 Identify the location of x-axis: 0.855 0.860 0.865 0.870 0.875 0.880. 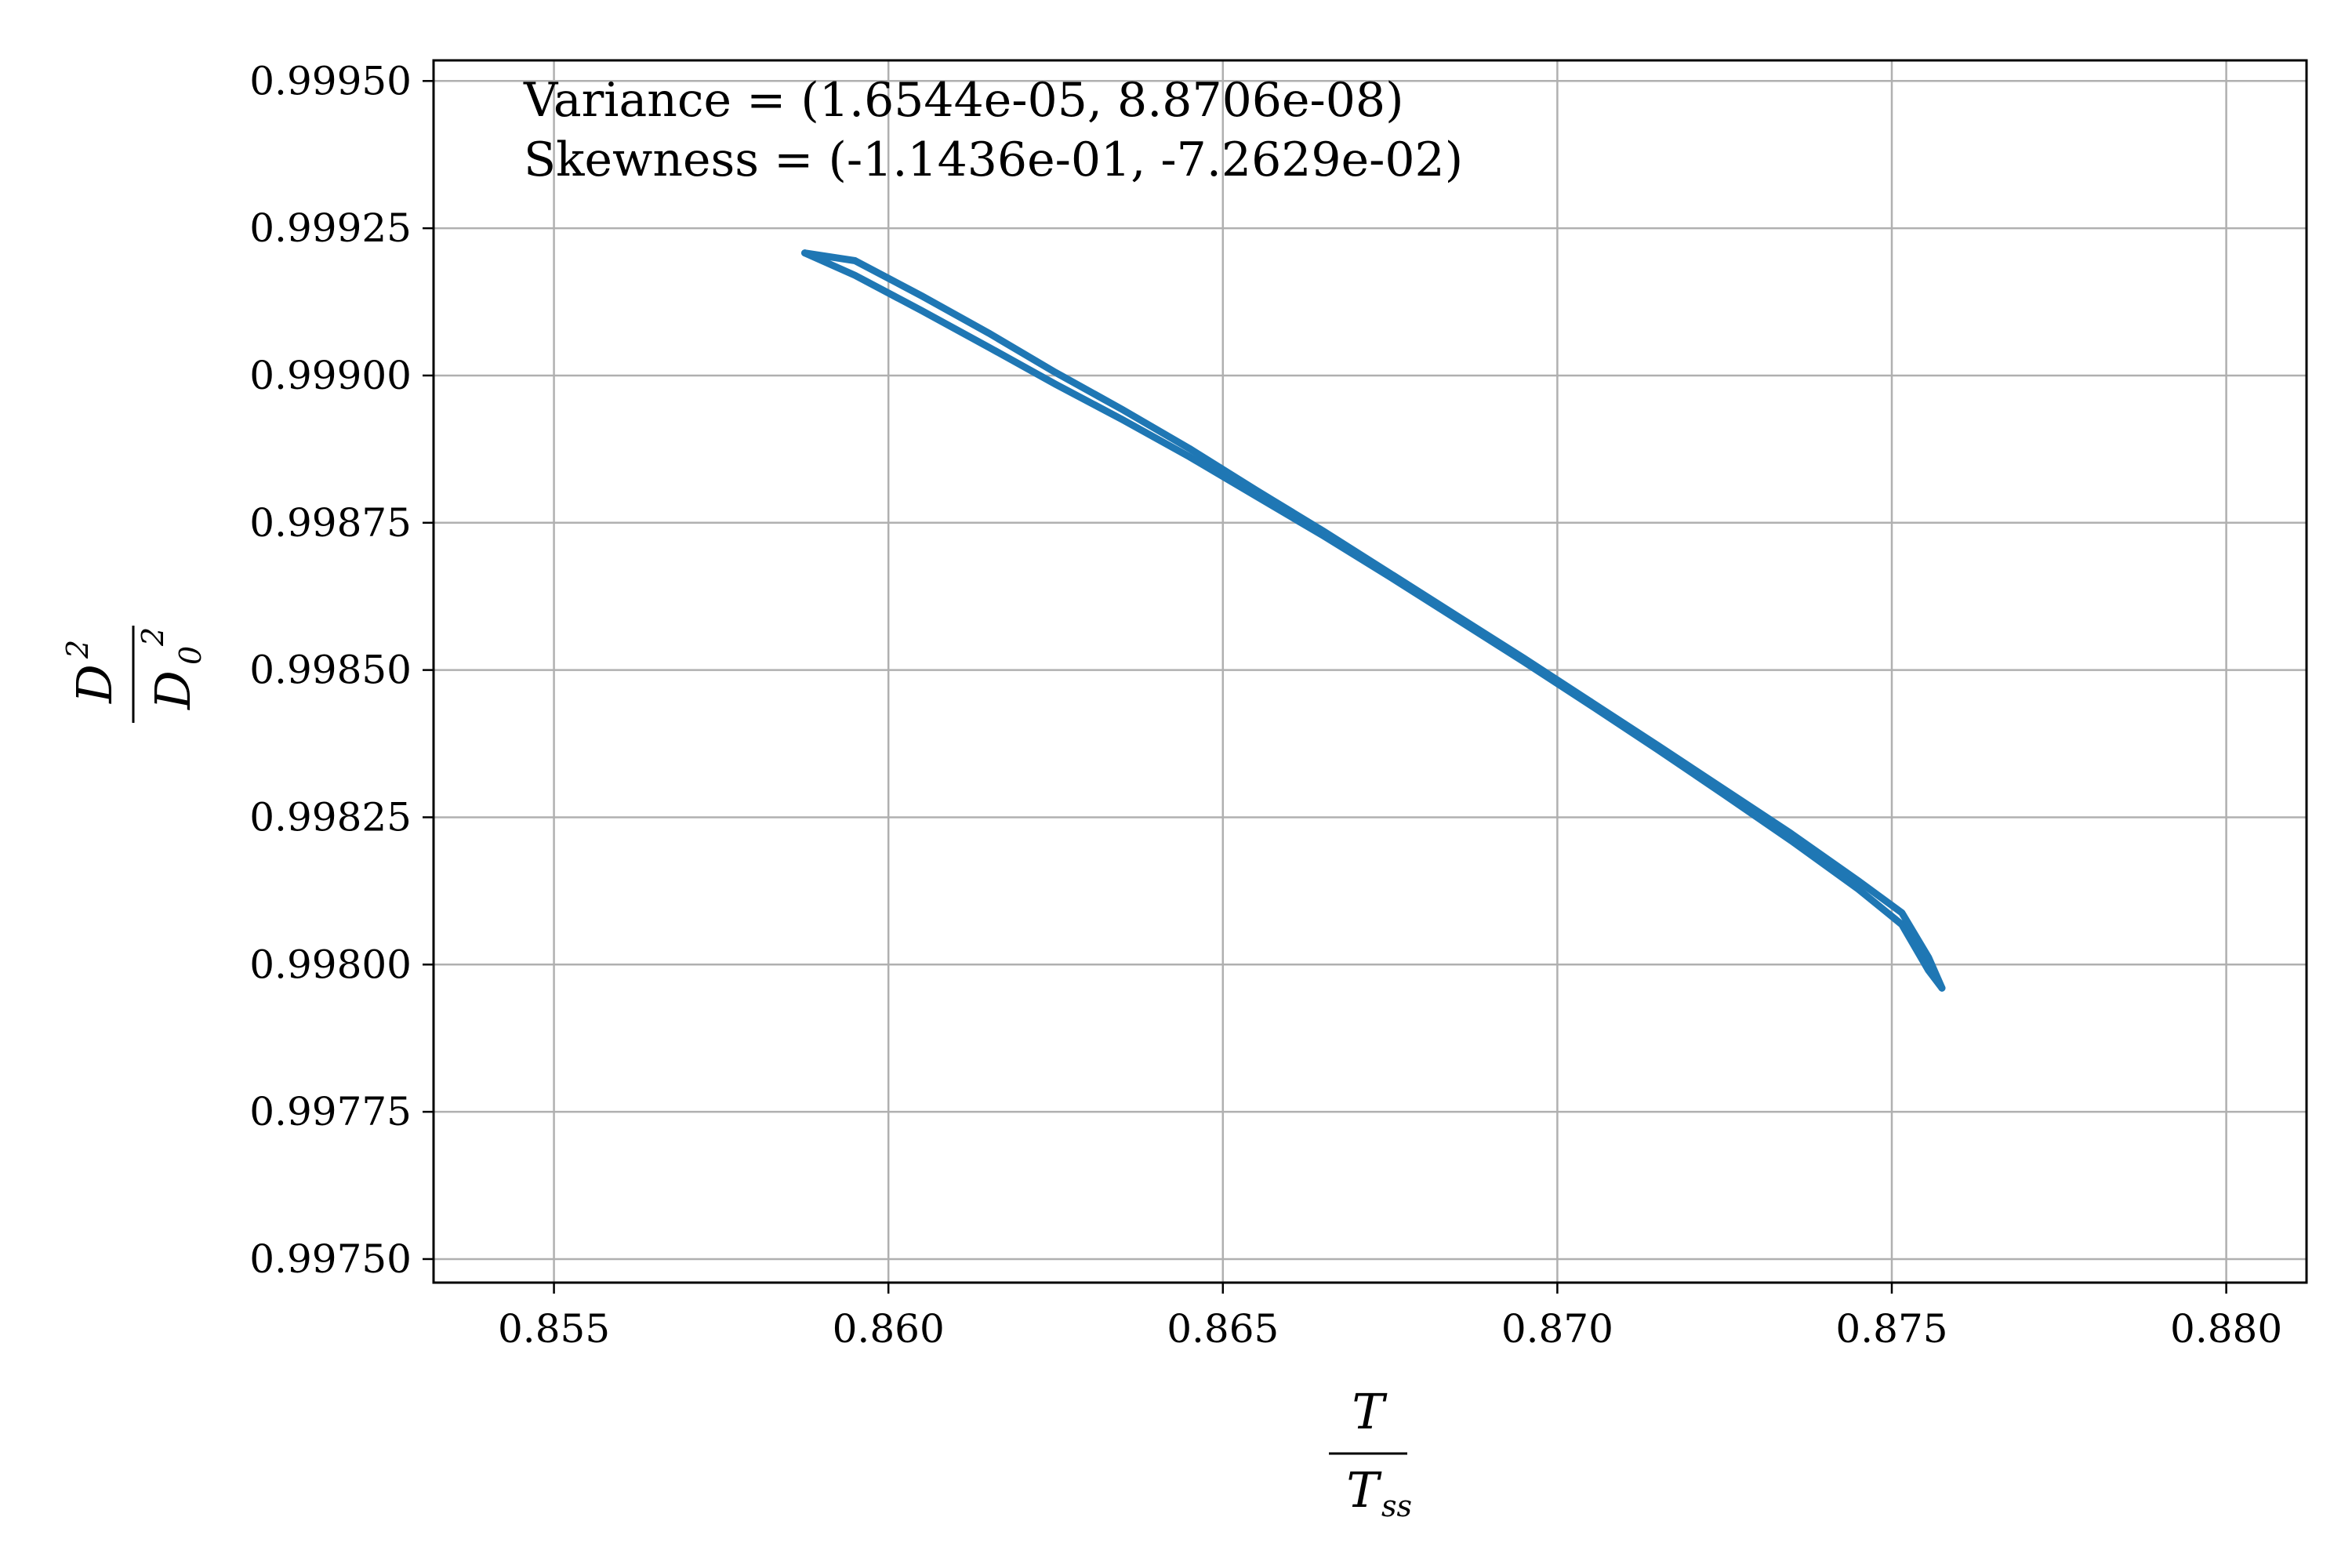
(1390, 1317).